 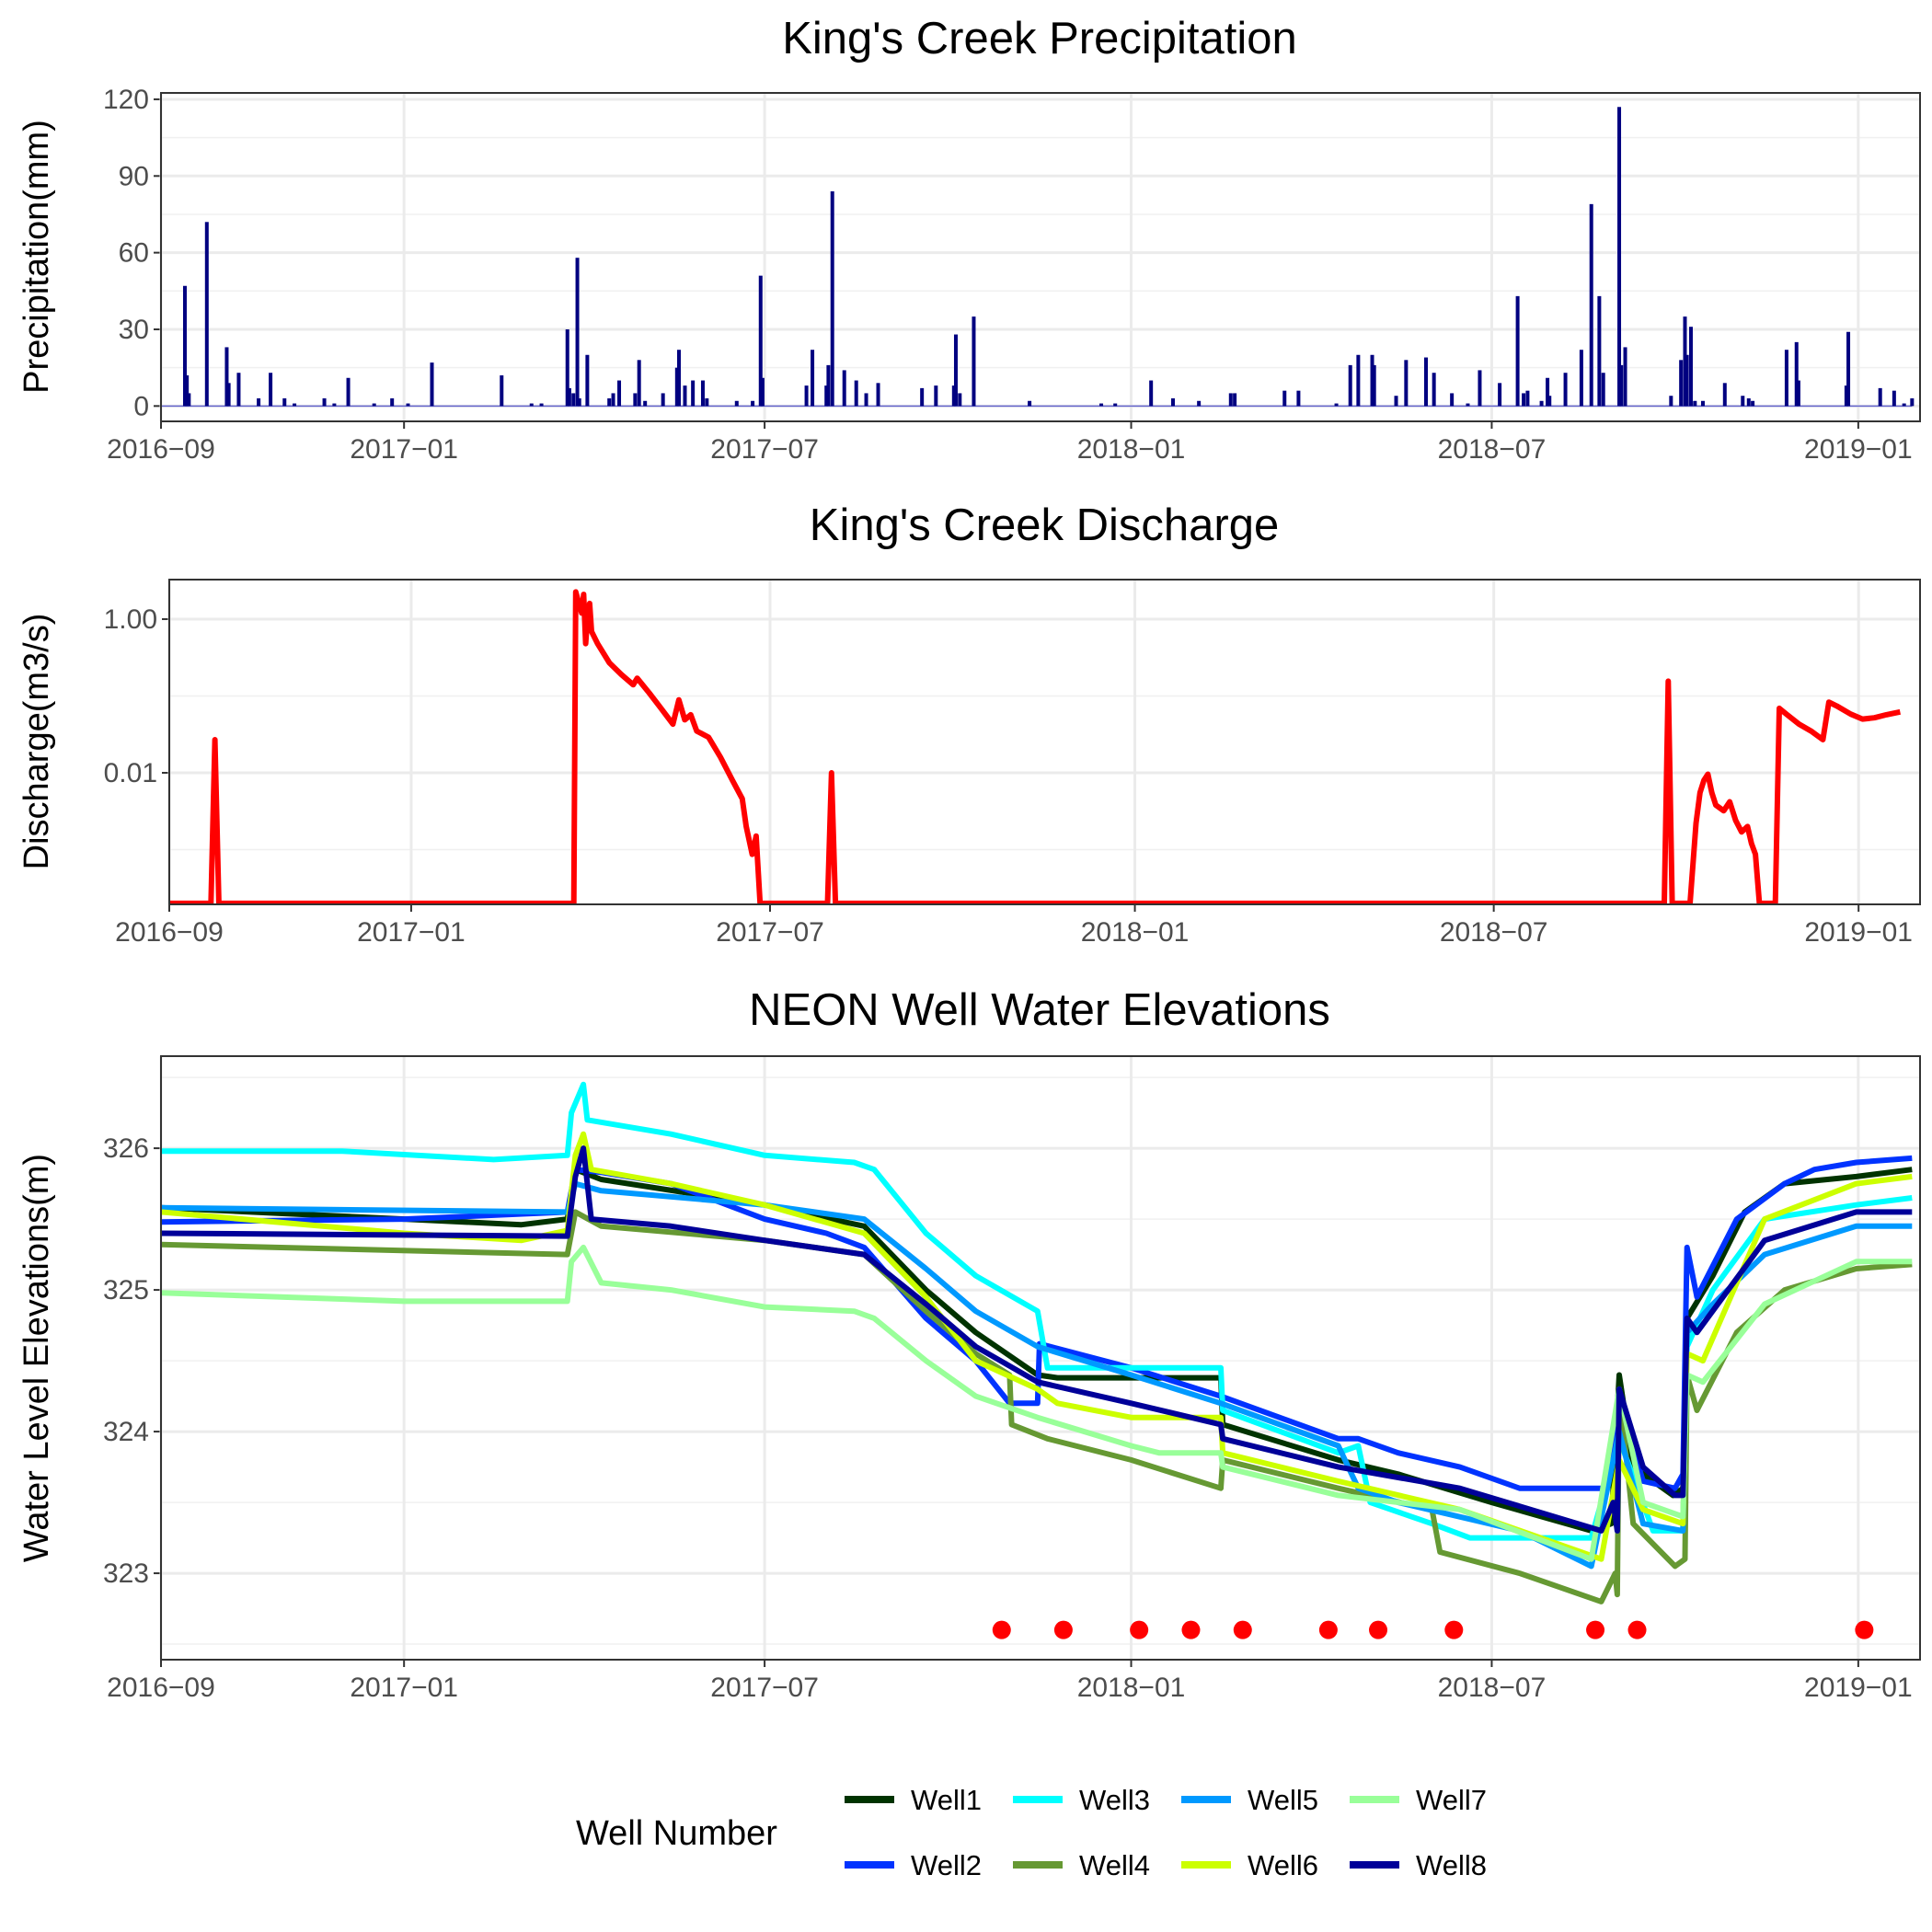 What do you see at coordinates (126, 1290) in the screenshot?
I see `y-tick-label: 325` at bounding box center [126, 1290].